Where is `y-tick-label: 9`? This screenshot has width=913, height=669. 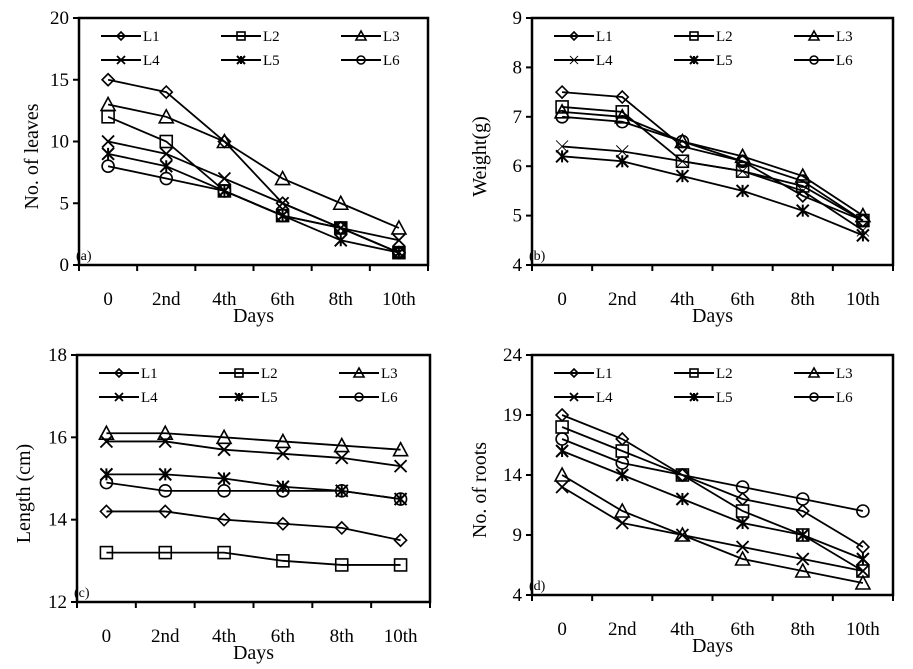
y-tick-label: 9 is located at coordinates (518, 18).